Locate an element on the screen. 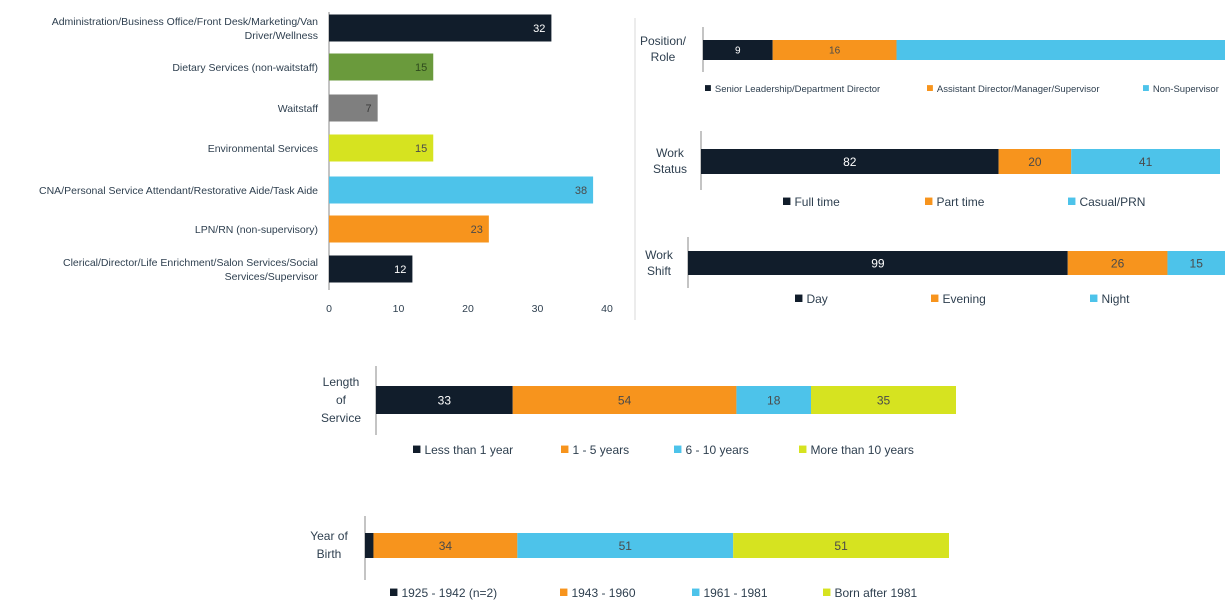 The height and width of the screenshot is (605, 1225). x-tick-label: 0 is located at coordinates (329, 309).